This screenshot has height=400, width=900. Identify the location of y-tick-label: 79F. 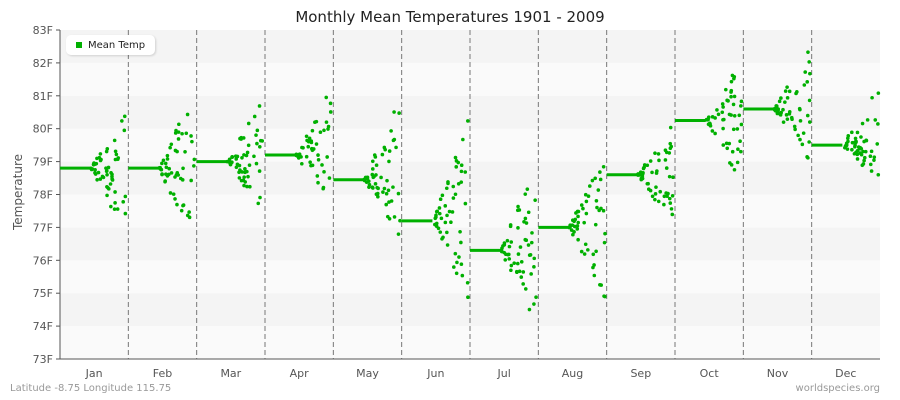
(43, 162).